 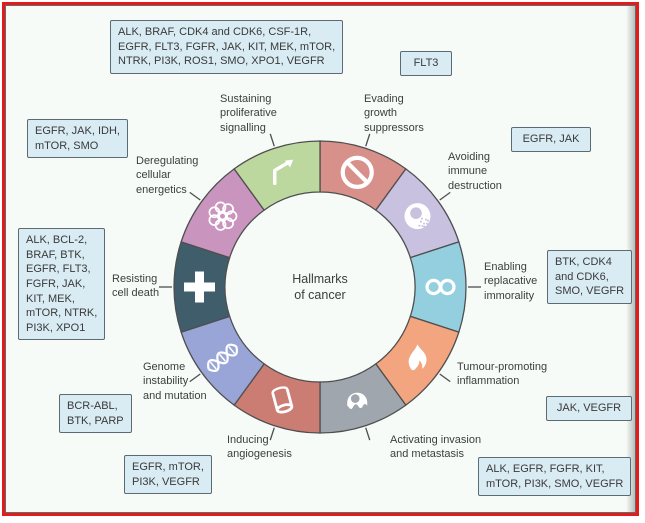 I want to click on wheel-center-title: Hallmarks of cancer, so click(x=320, y=287).